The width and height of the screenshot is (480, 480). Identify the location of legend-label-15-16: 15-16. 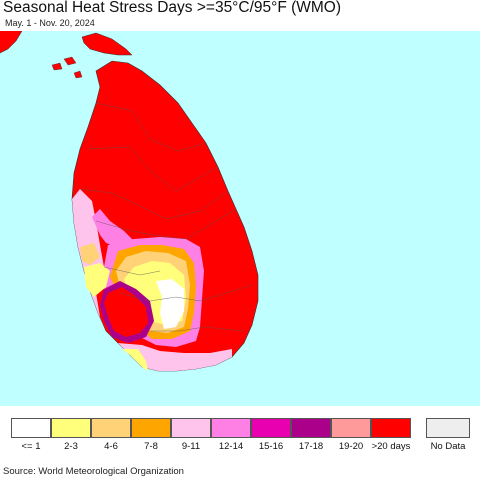
(271, 446).